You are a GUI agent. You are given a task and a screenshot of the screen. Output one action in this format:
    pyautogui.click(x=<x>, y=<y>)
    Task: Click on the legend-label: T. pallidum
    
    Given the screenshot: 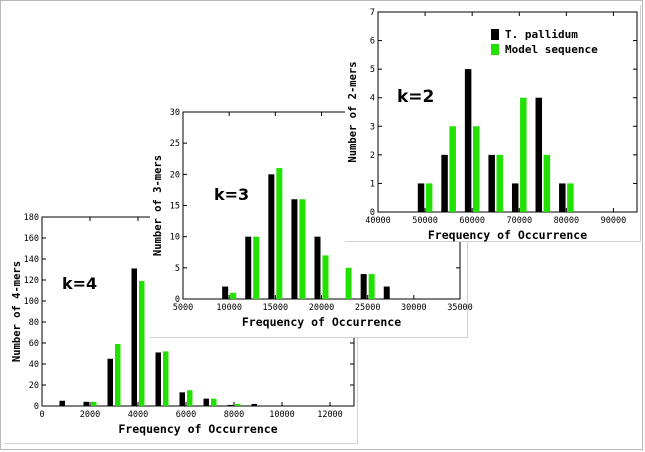 What is the action you would take?
    pyautogui.click(x=541, y=34)
    